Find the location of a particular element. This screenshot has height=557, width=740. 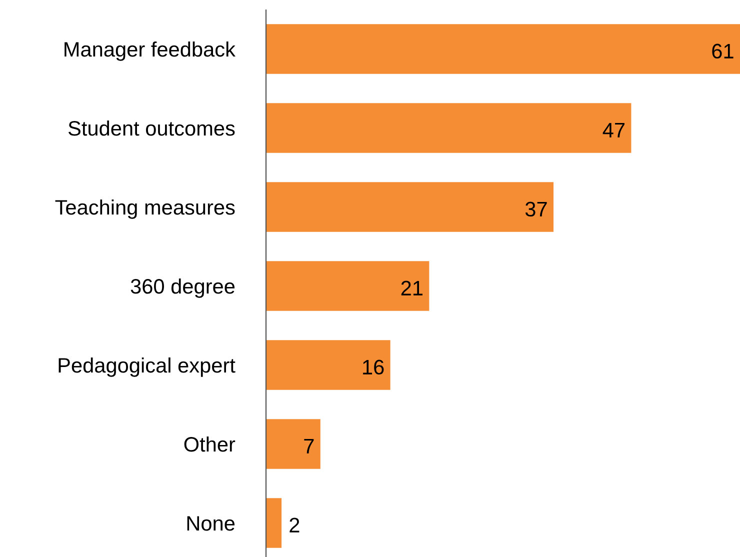

y-tick-label: 360 degree is located at coordinates (182, 288).